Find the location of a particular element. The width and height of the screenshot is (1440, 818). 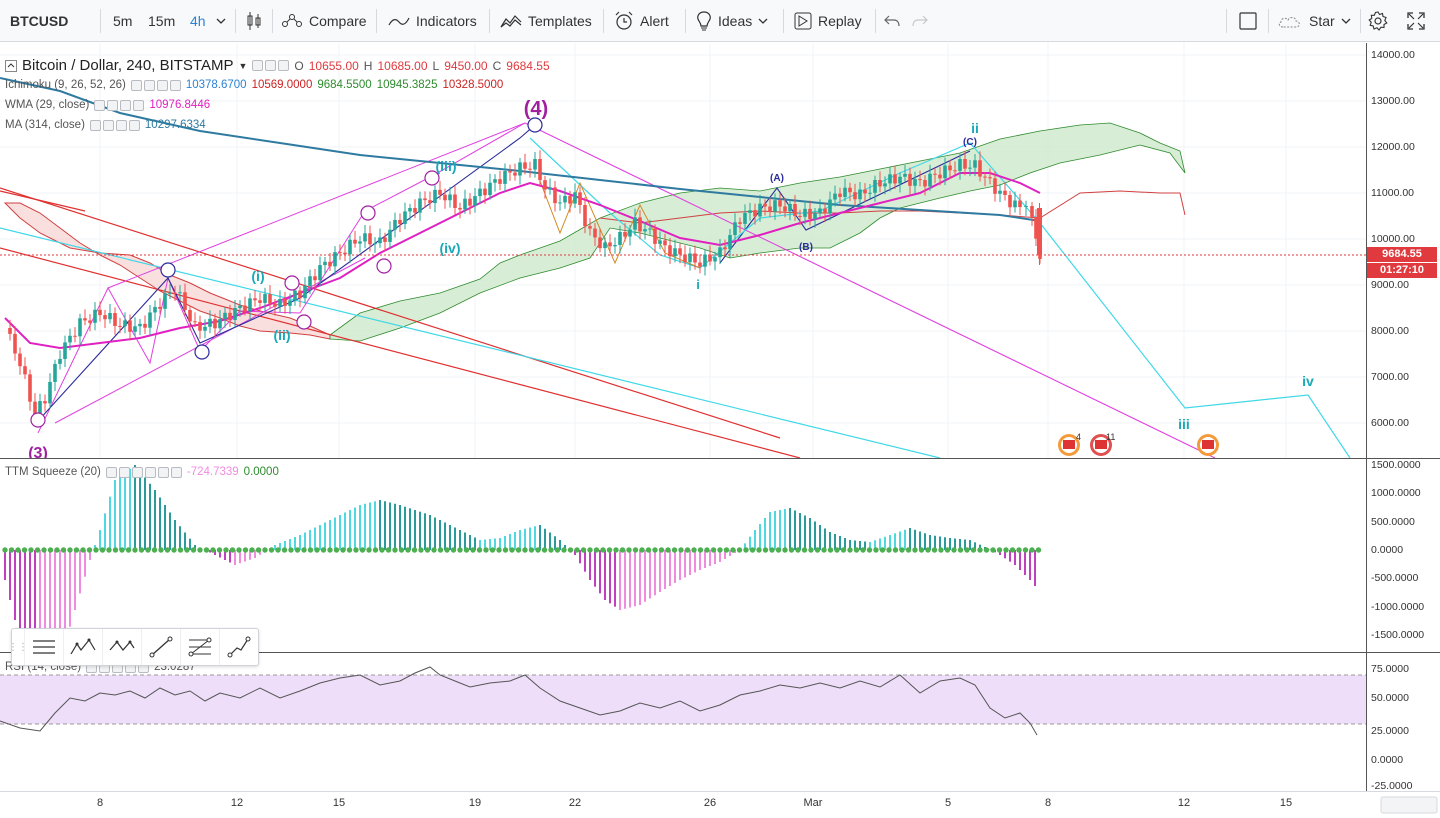

pitchfork-tool is located at coordinates (43, 647).